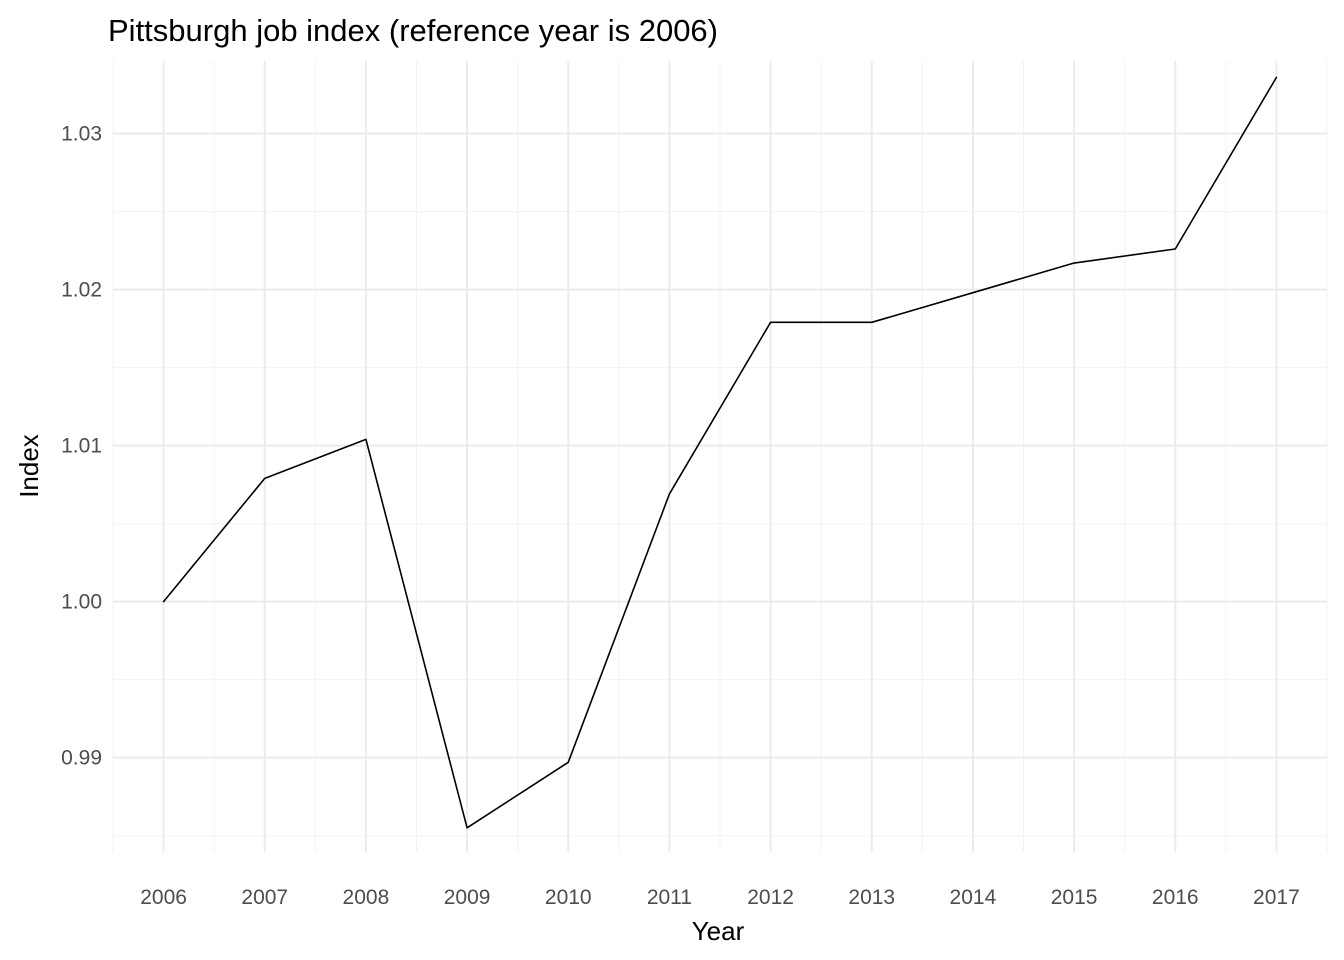 The image size is (1344, 960). Describe the element at coordinates (264, 897) in the screenshot. I see `x-tick-label: 2007` at that location.